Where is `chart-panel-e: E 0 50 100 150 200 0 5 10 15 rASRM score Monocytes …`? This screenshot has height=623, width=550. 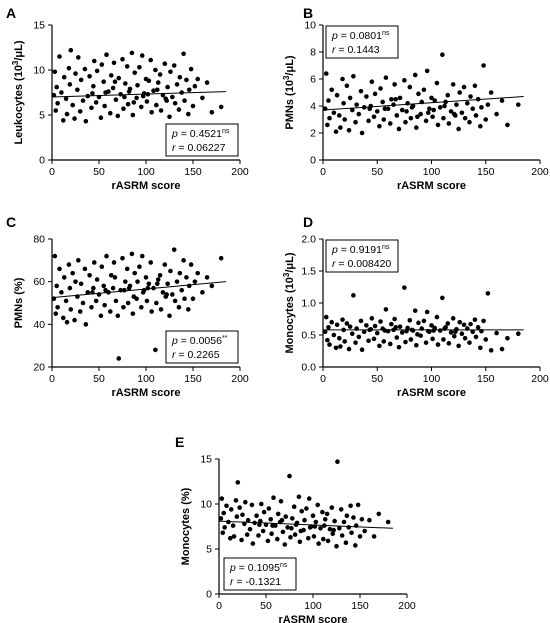 chart-panel-e: E 0 50 100 150 200 0 5 10 15 rASRM score Monocytes … is located at coordinates (295, 528).